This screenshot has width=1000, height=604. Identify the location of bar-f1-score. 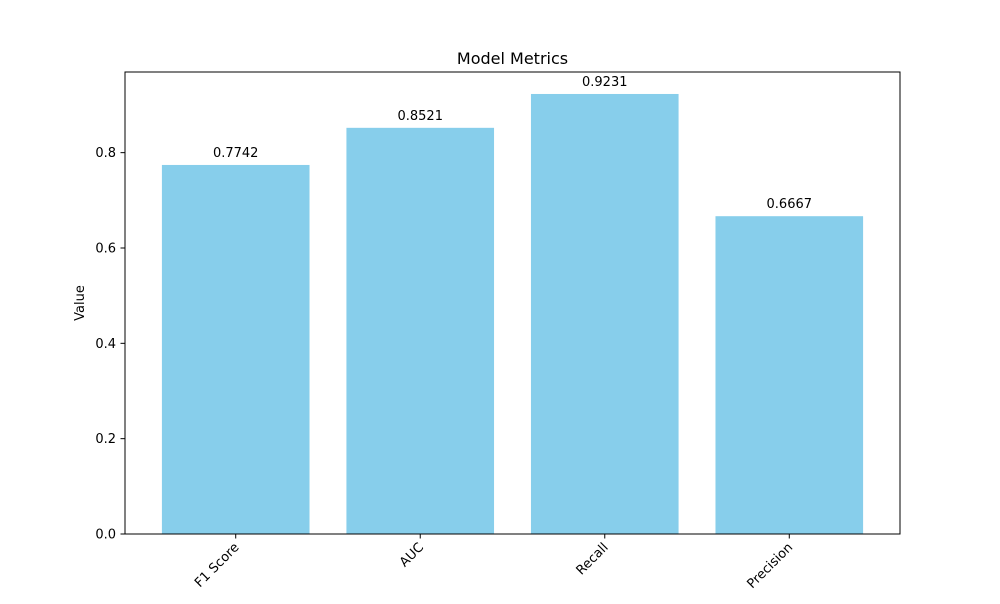
(235, 349).